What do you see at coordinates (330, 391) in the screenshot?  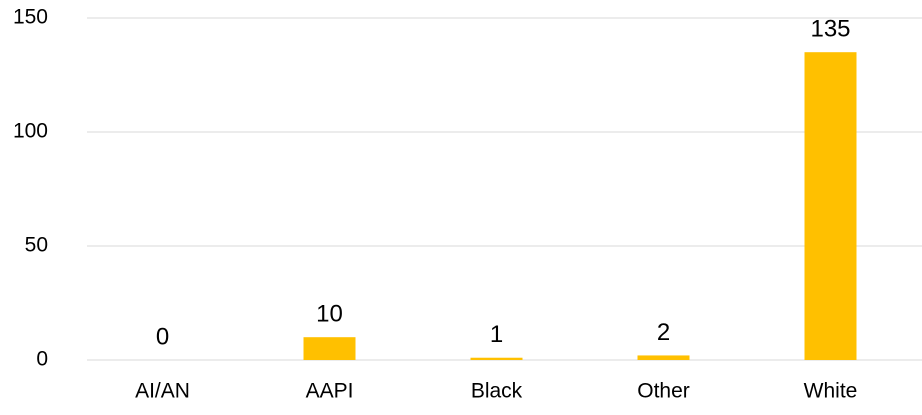 I see `x-tick-label: AAPI` at bounding box center [330, 391].